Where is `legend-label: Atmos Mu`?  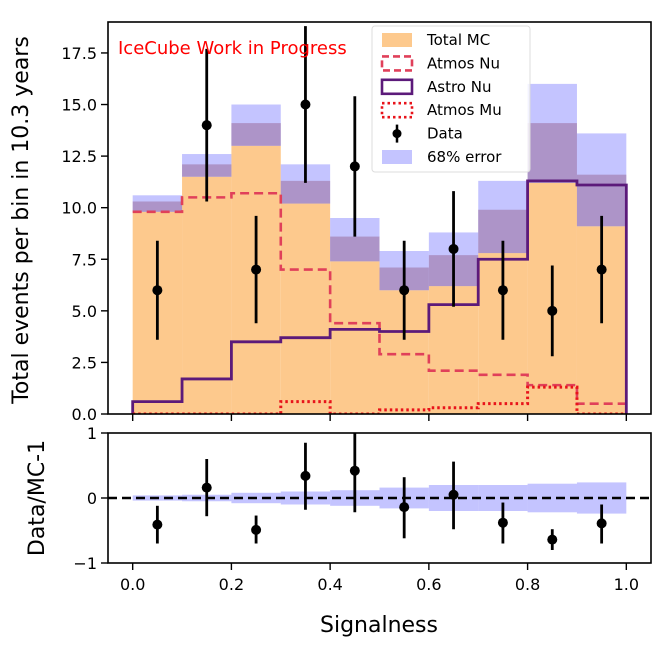 legend-label: Atmos Mu is located at coordinates (464, 110).